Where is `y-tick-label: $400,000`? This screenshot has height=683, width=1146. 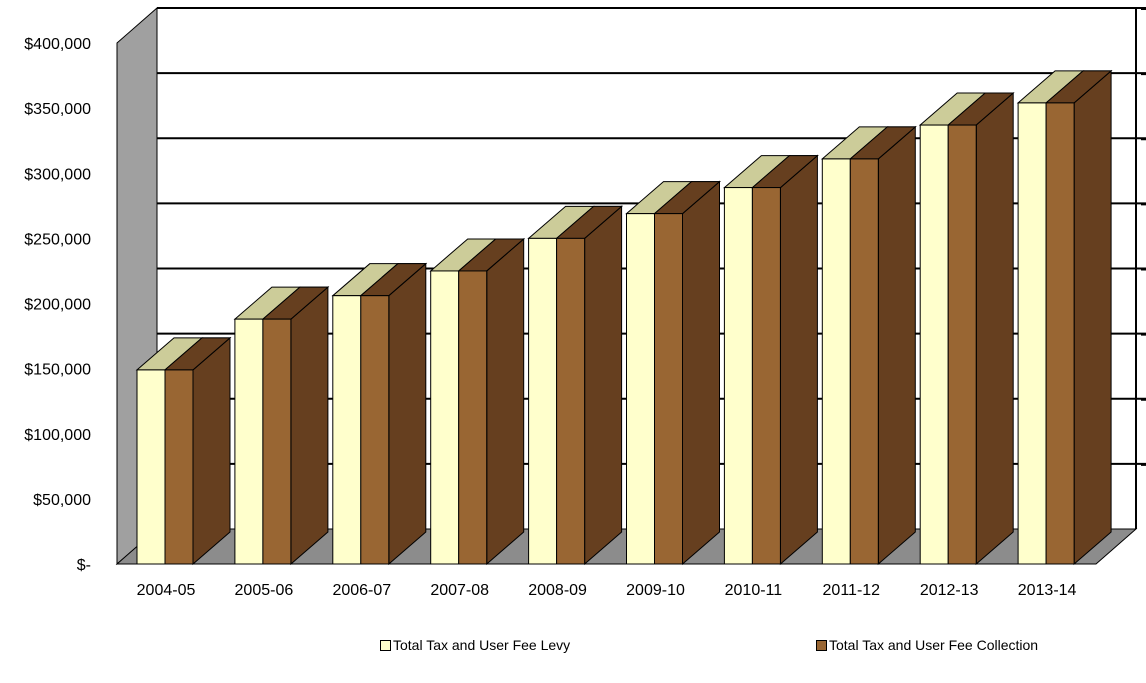 y-tick-label: $400,000 is located at coordinates (57, 44).